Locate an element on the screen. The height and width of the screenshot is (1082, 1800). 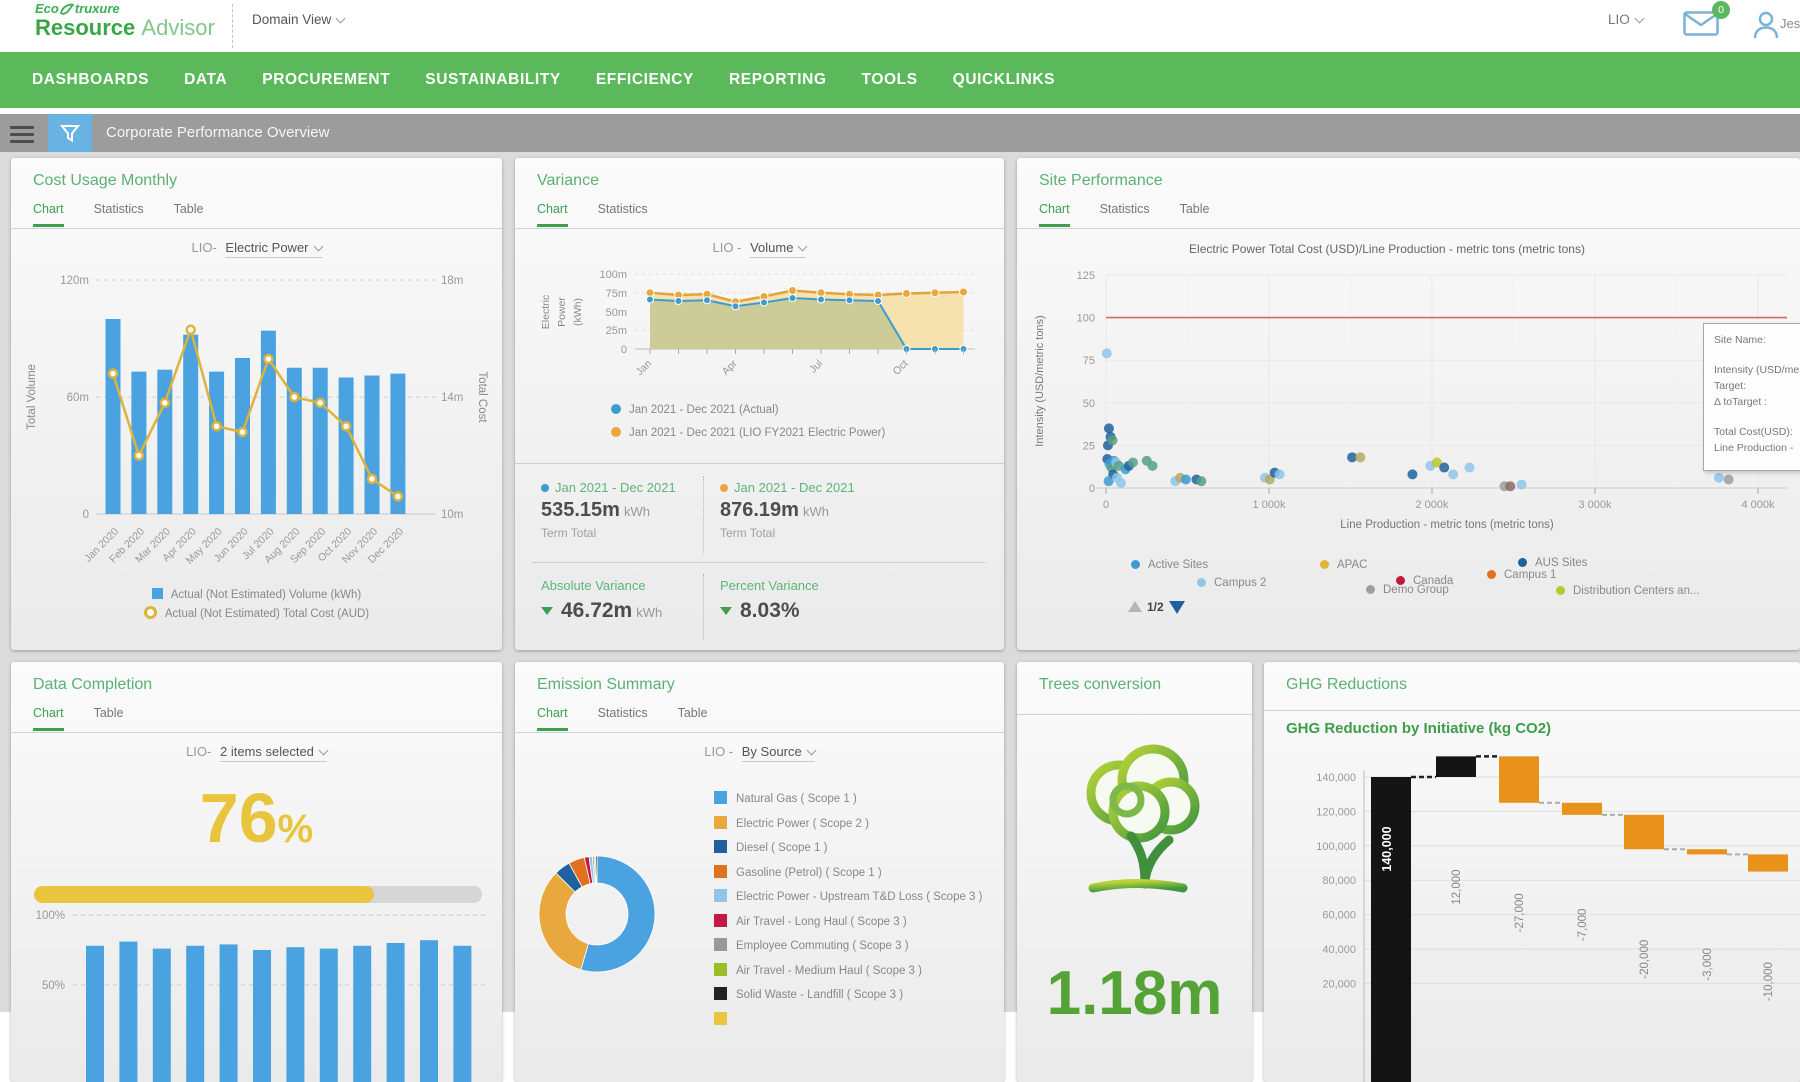
nav-item-procurement: PROCUREMENT is located at coordinates (326, 79).